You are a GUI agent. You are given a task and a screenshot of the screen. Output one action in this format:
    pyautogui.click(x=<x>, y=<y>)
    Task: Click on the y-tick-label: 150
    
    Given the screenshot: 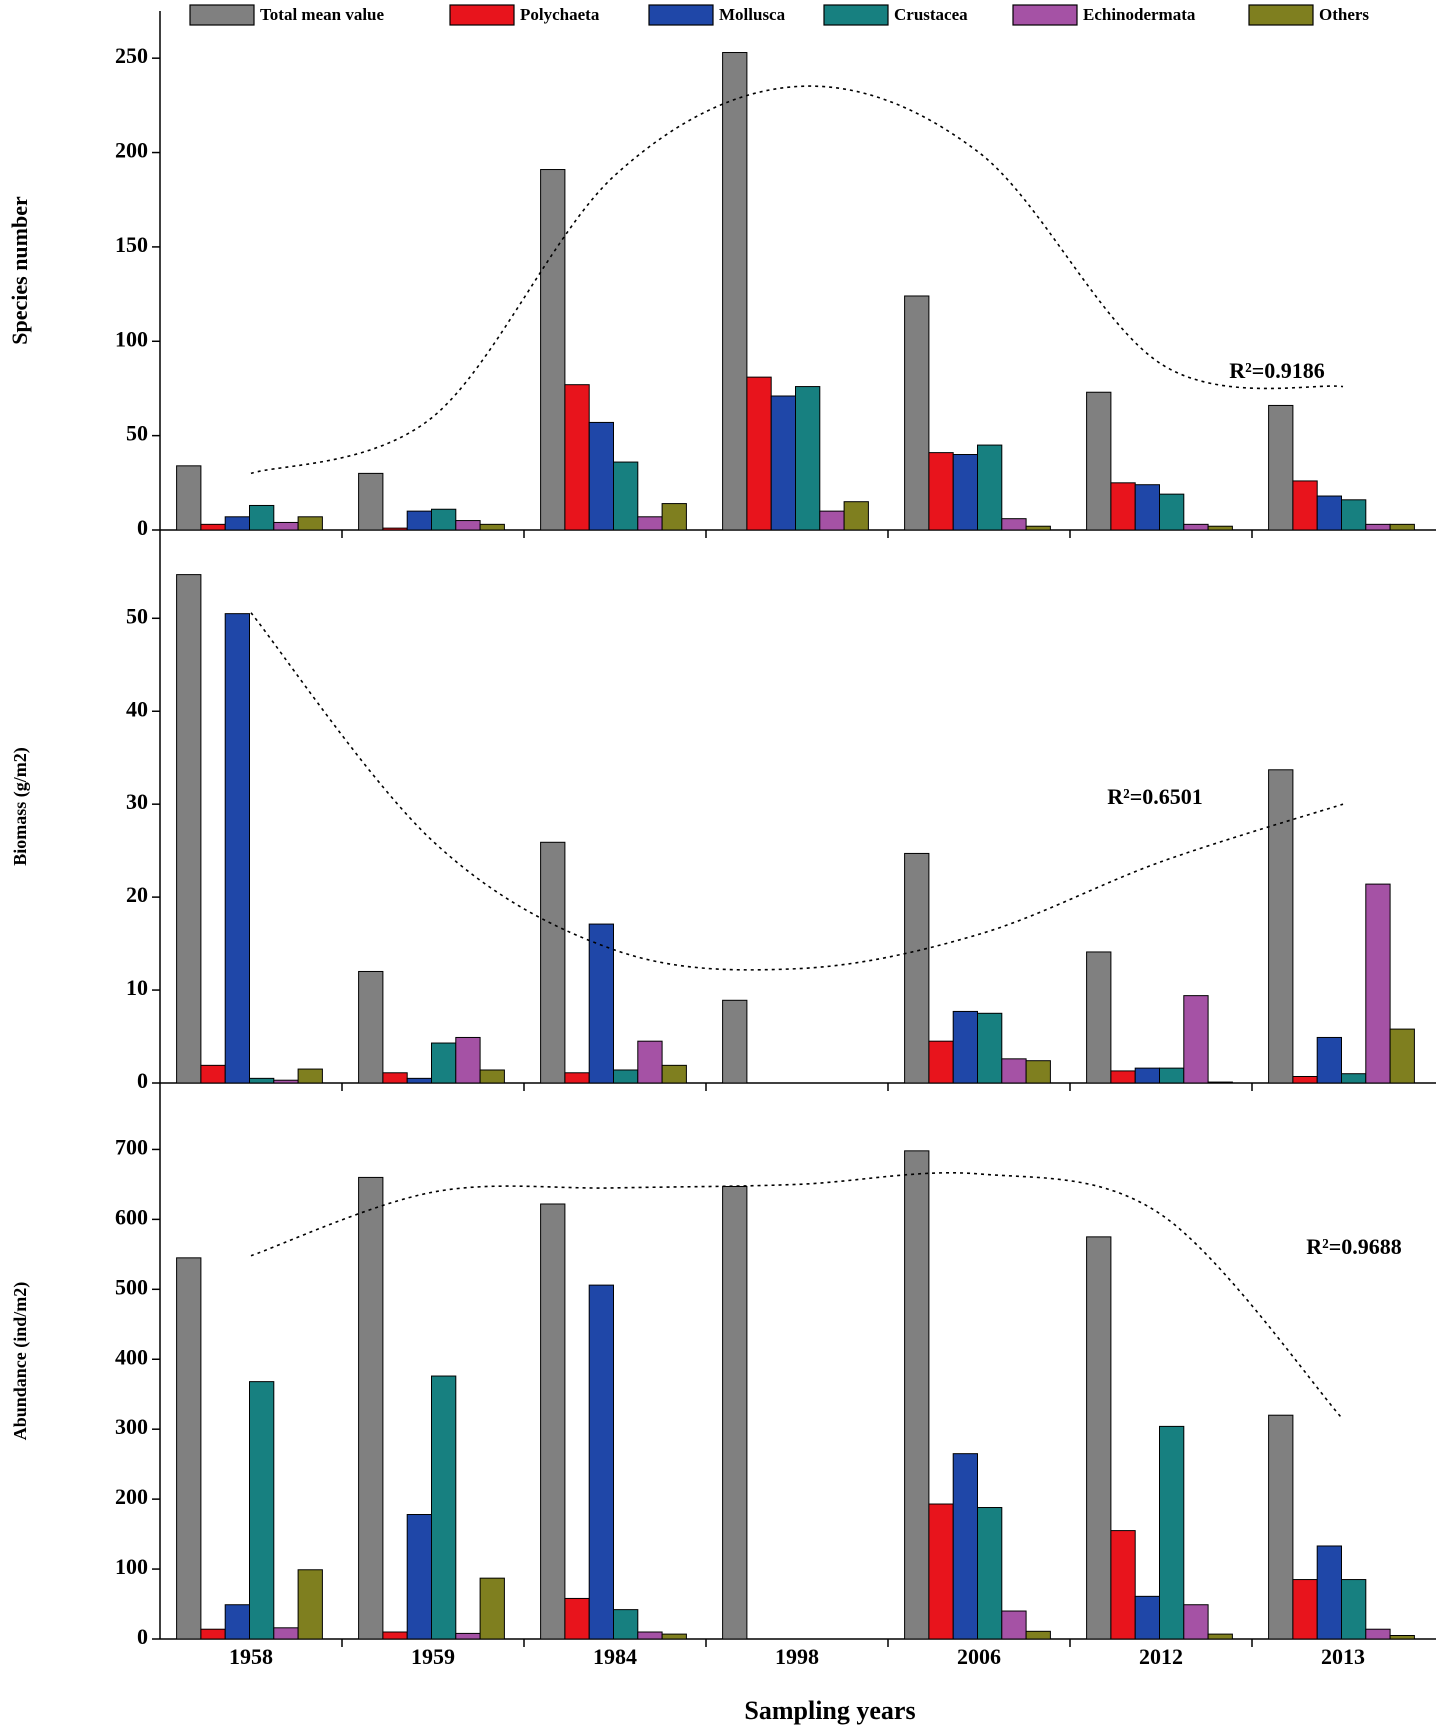 What is the action you would take?
    pyautogui.click(x=131, y=244)
    